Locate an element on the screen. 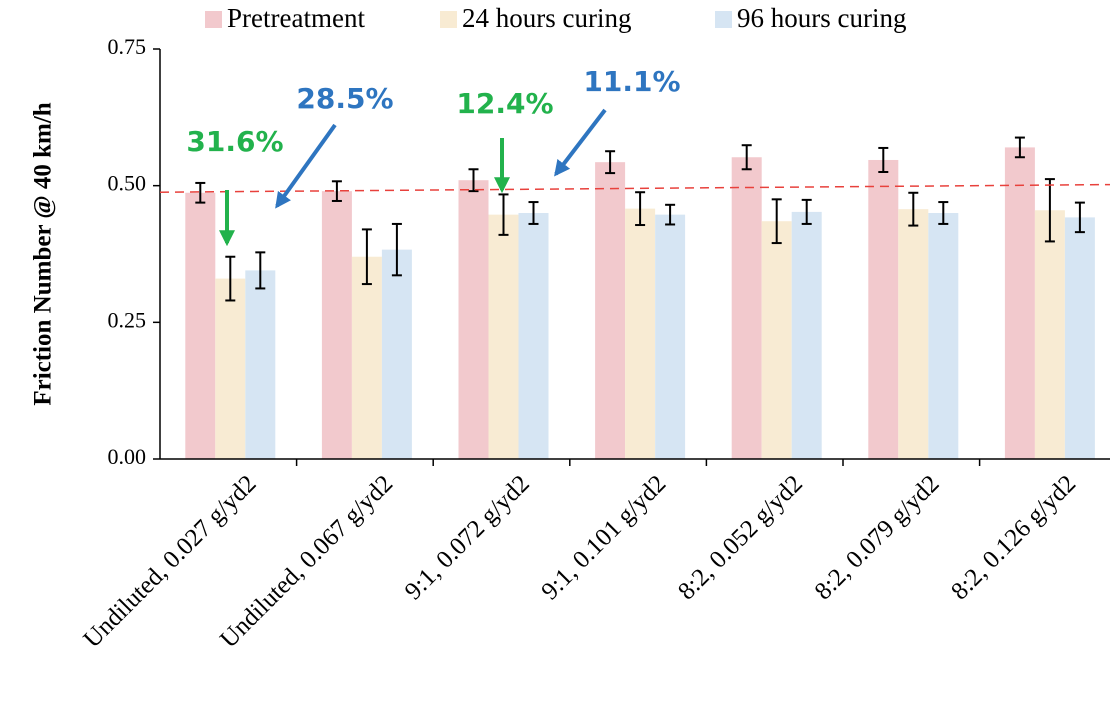  x-tick-label: 9:1, 0.101 g/yd2 is located at coordinates (603, 537).